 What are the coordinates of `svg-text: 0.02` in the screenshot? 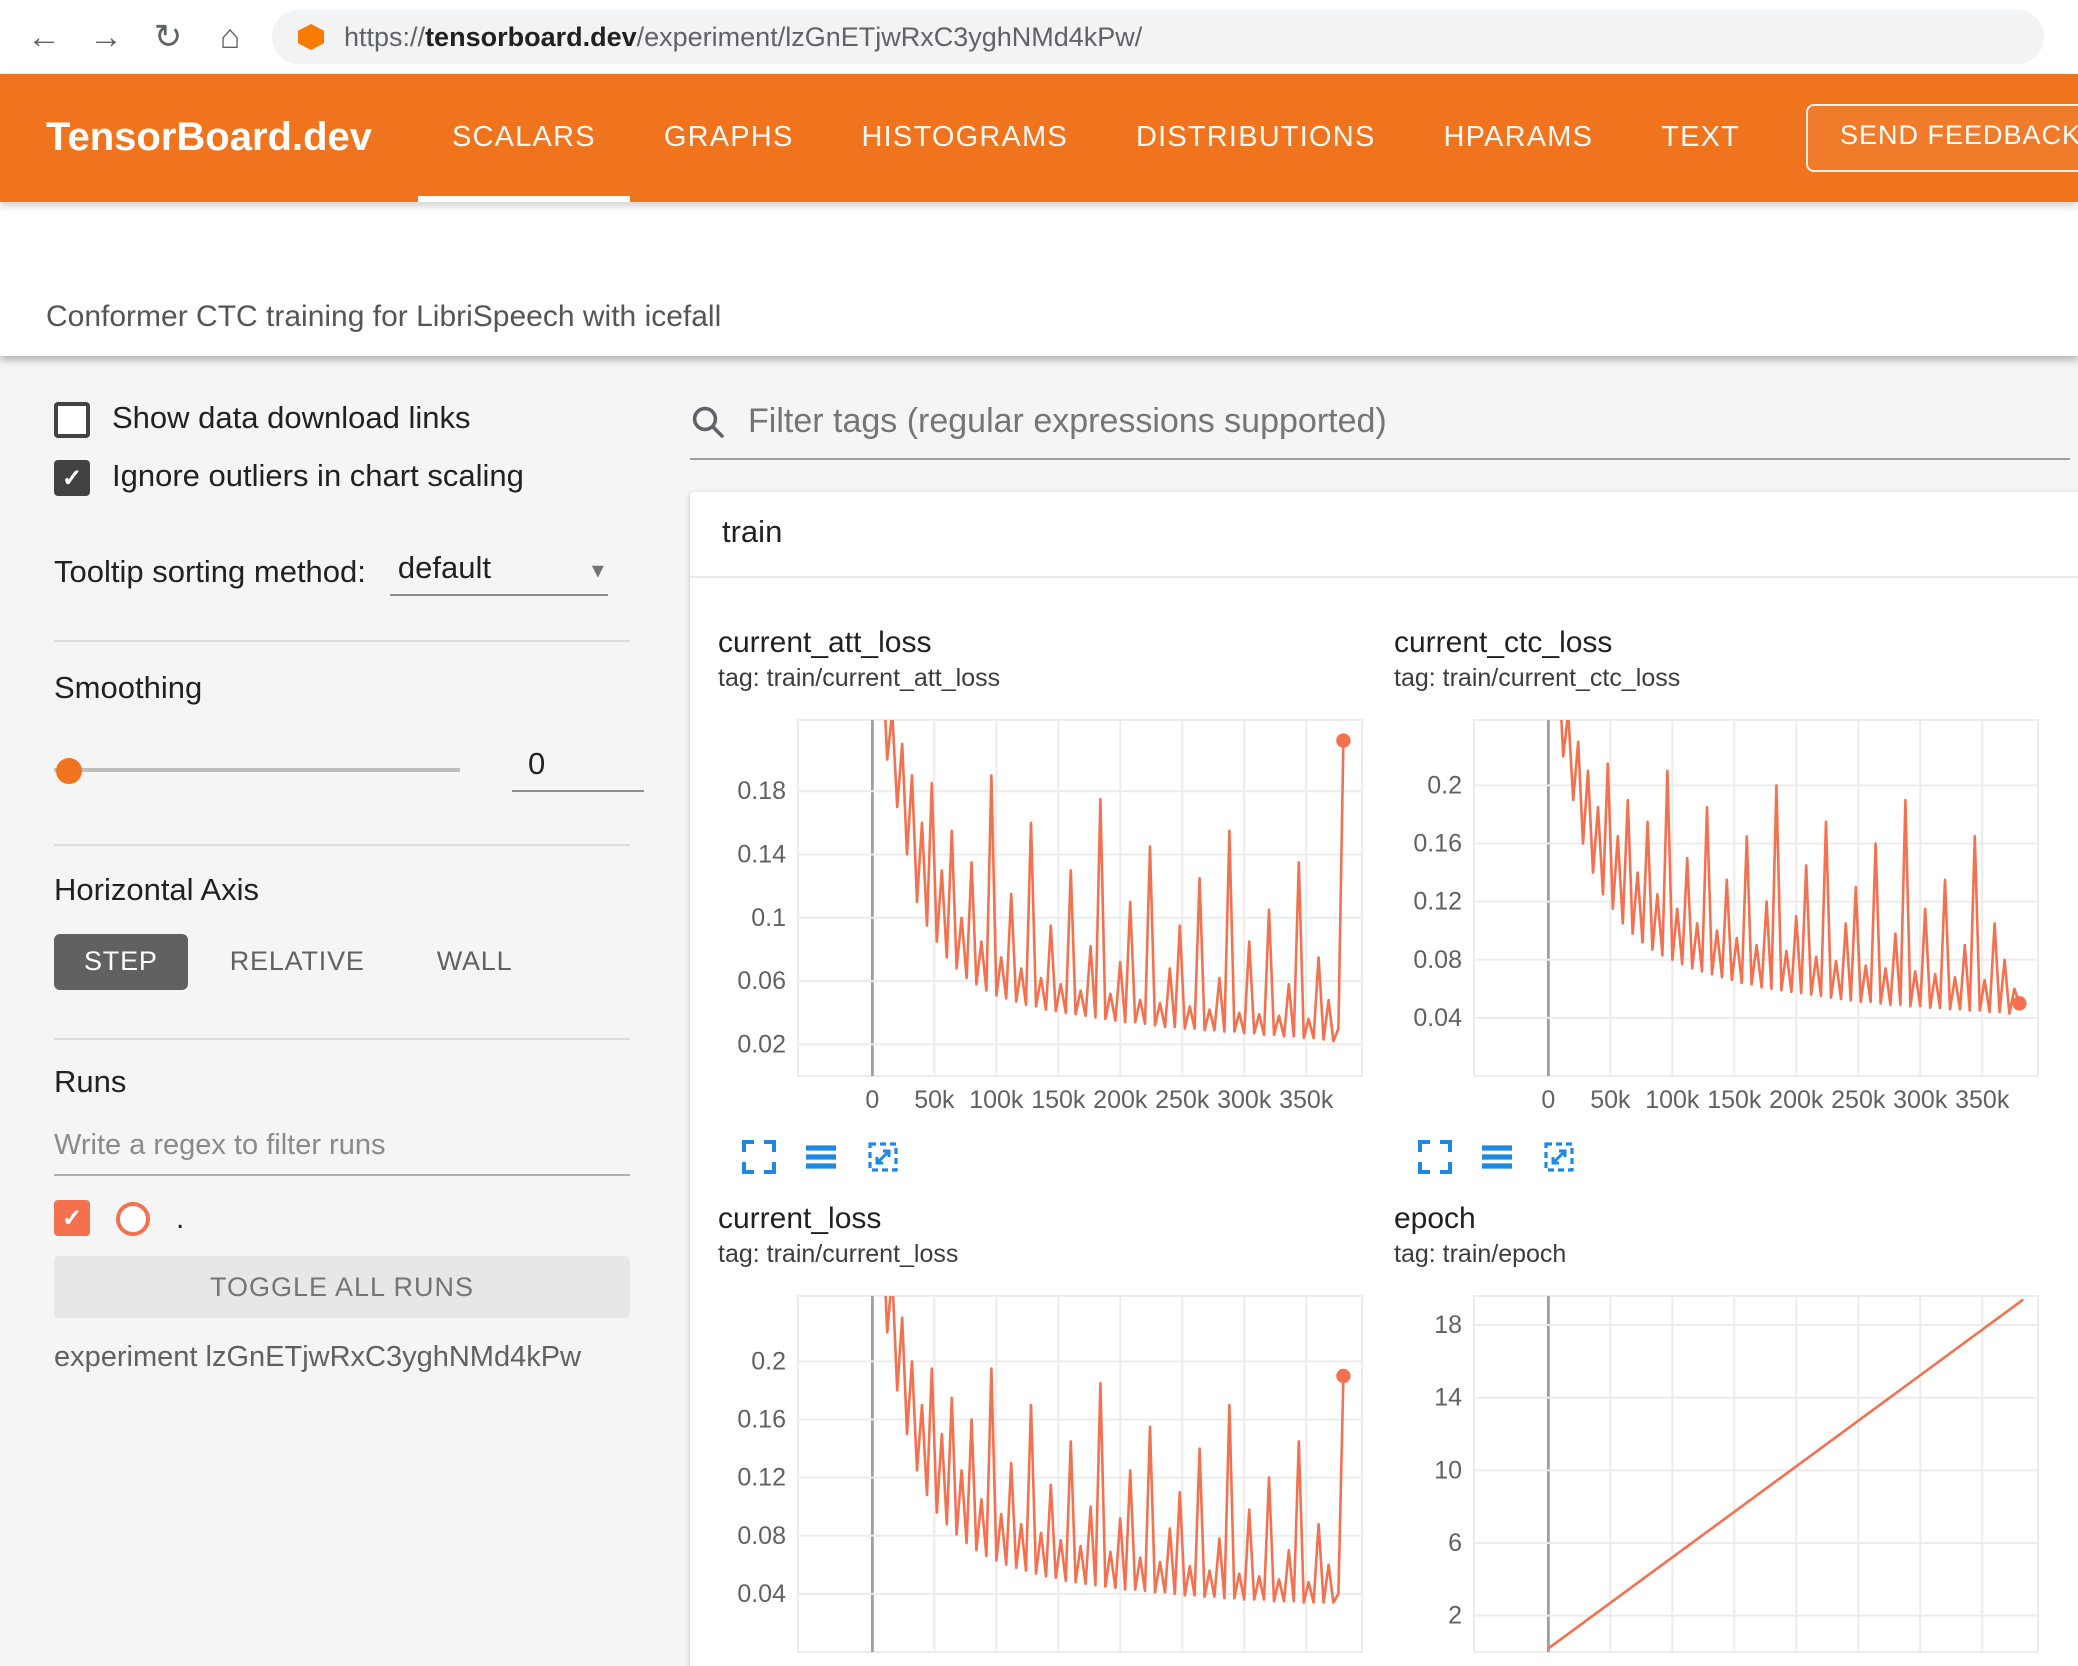 It's located at (761, 1044).